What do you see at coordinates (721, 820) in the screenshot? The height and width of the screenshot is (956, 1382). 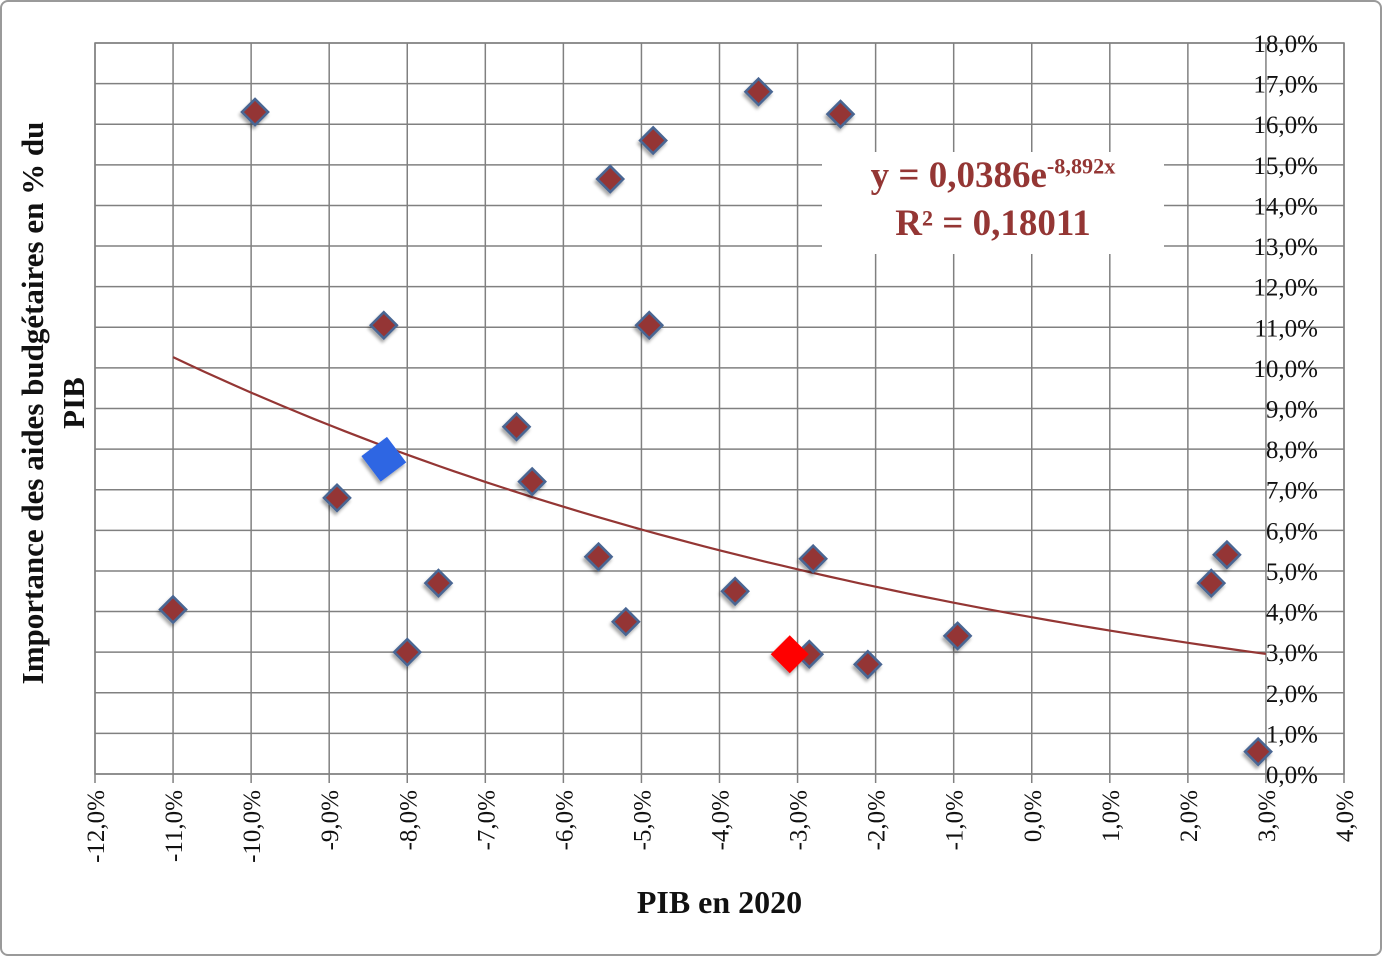 I see `x-tick-label: -4,0%` at bounding box center [721, 820].